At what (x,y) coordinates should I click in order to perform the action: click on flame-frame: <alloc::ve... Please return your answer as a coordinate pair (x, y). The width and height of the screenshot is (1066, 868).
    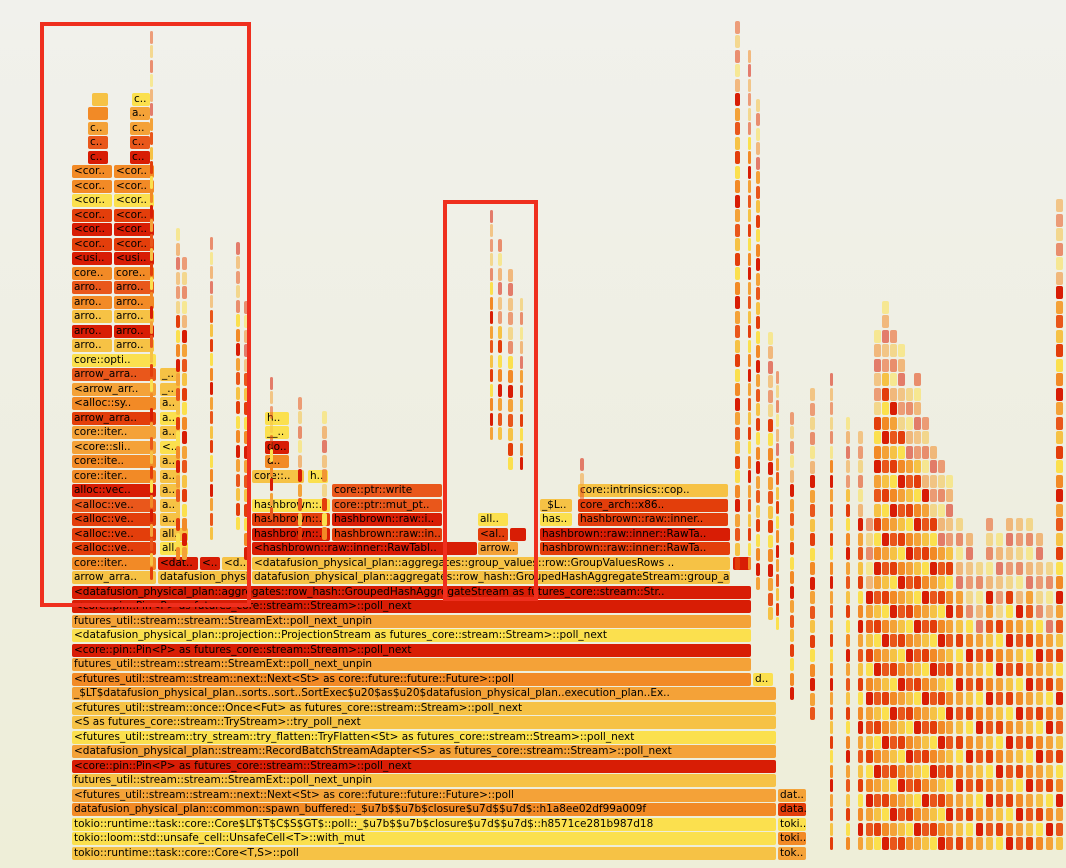
    Looking at the image, I should click on (114, 505).